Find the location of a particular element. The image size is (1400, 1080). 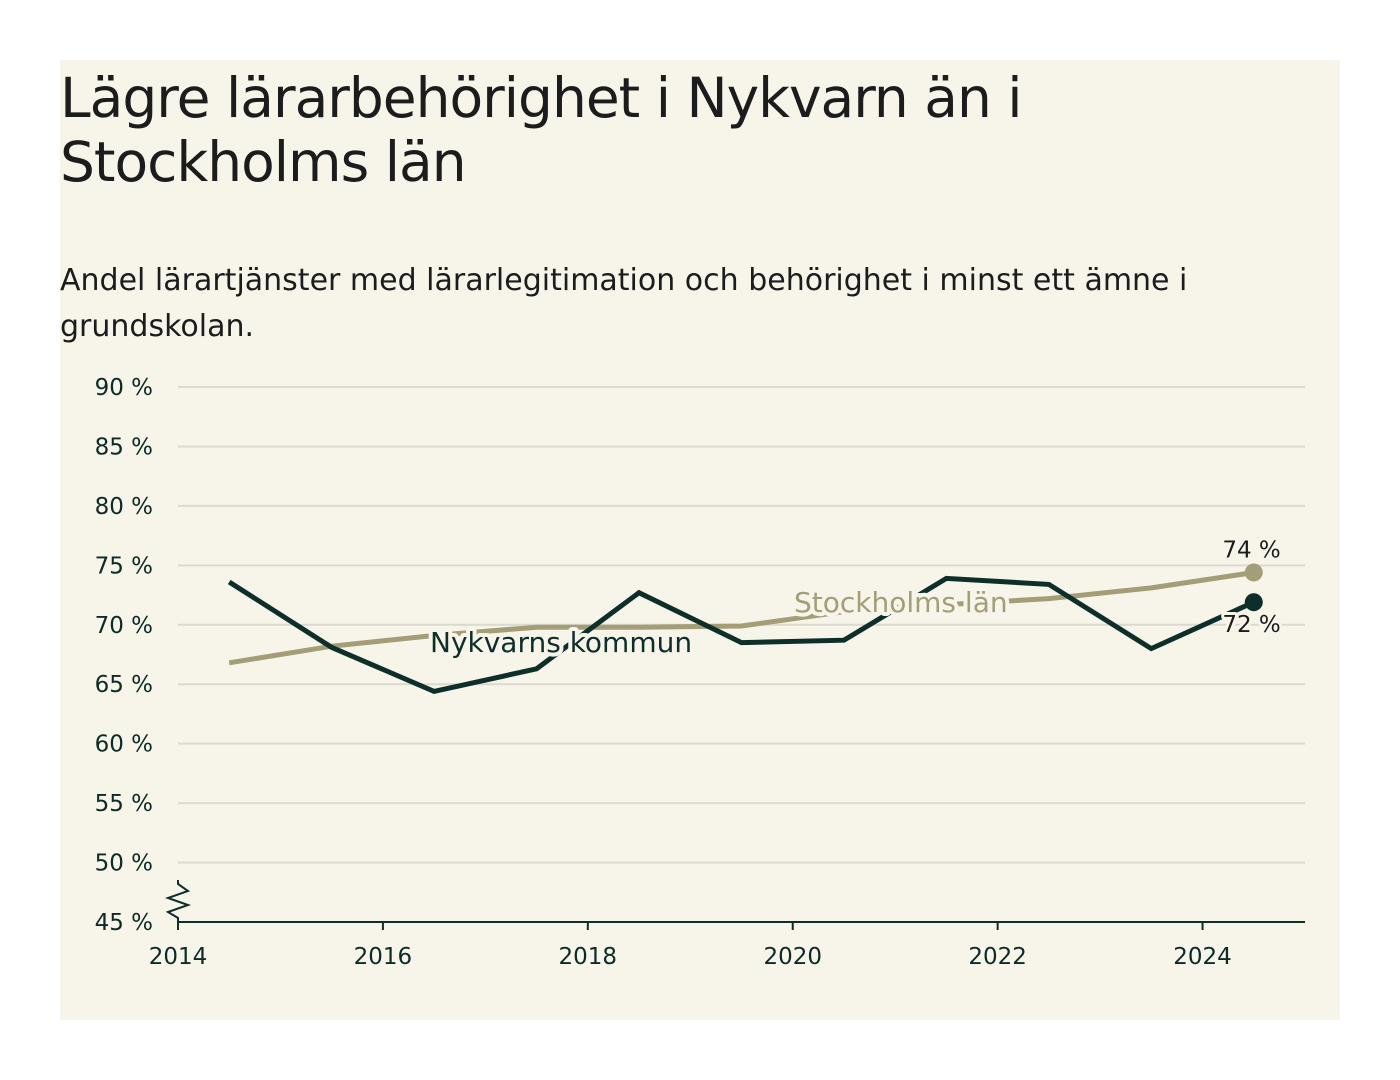

y-tick-label: 75 % is located at coordinates (124, 566).